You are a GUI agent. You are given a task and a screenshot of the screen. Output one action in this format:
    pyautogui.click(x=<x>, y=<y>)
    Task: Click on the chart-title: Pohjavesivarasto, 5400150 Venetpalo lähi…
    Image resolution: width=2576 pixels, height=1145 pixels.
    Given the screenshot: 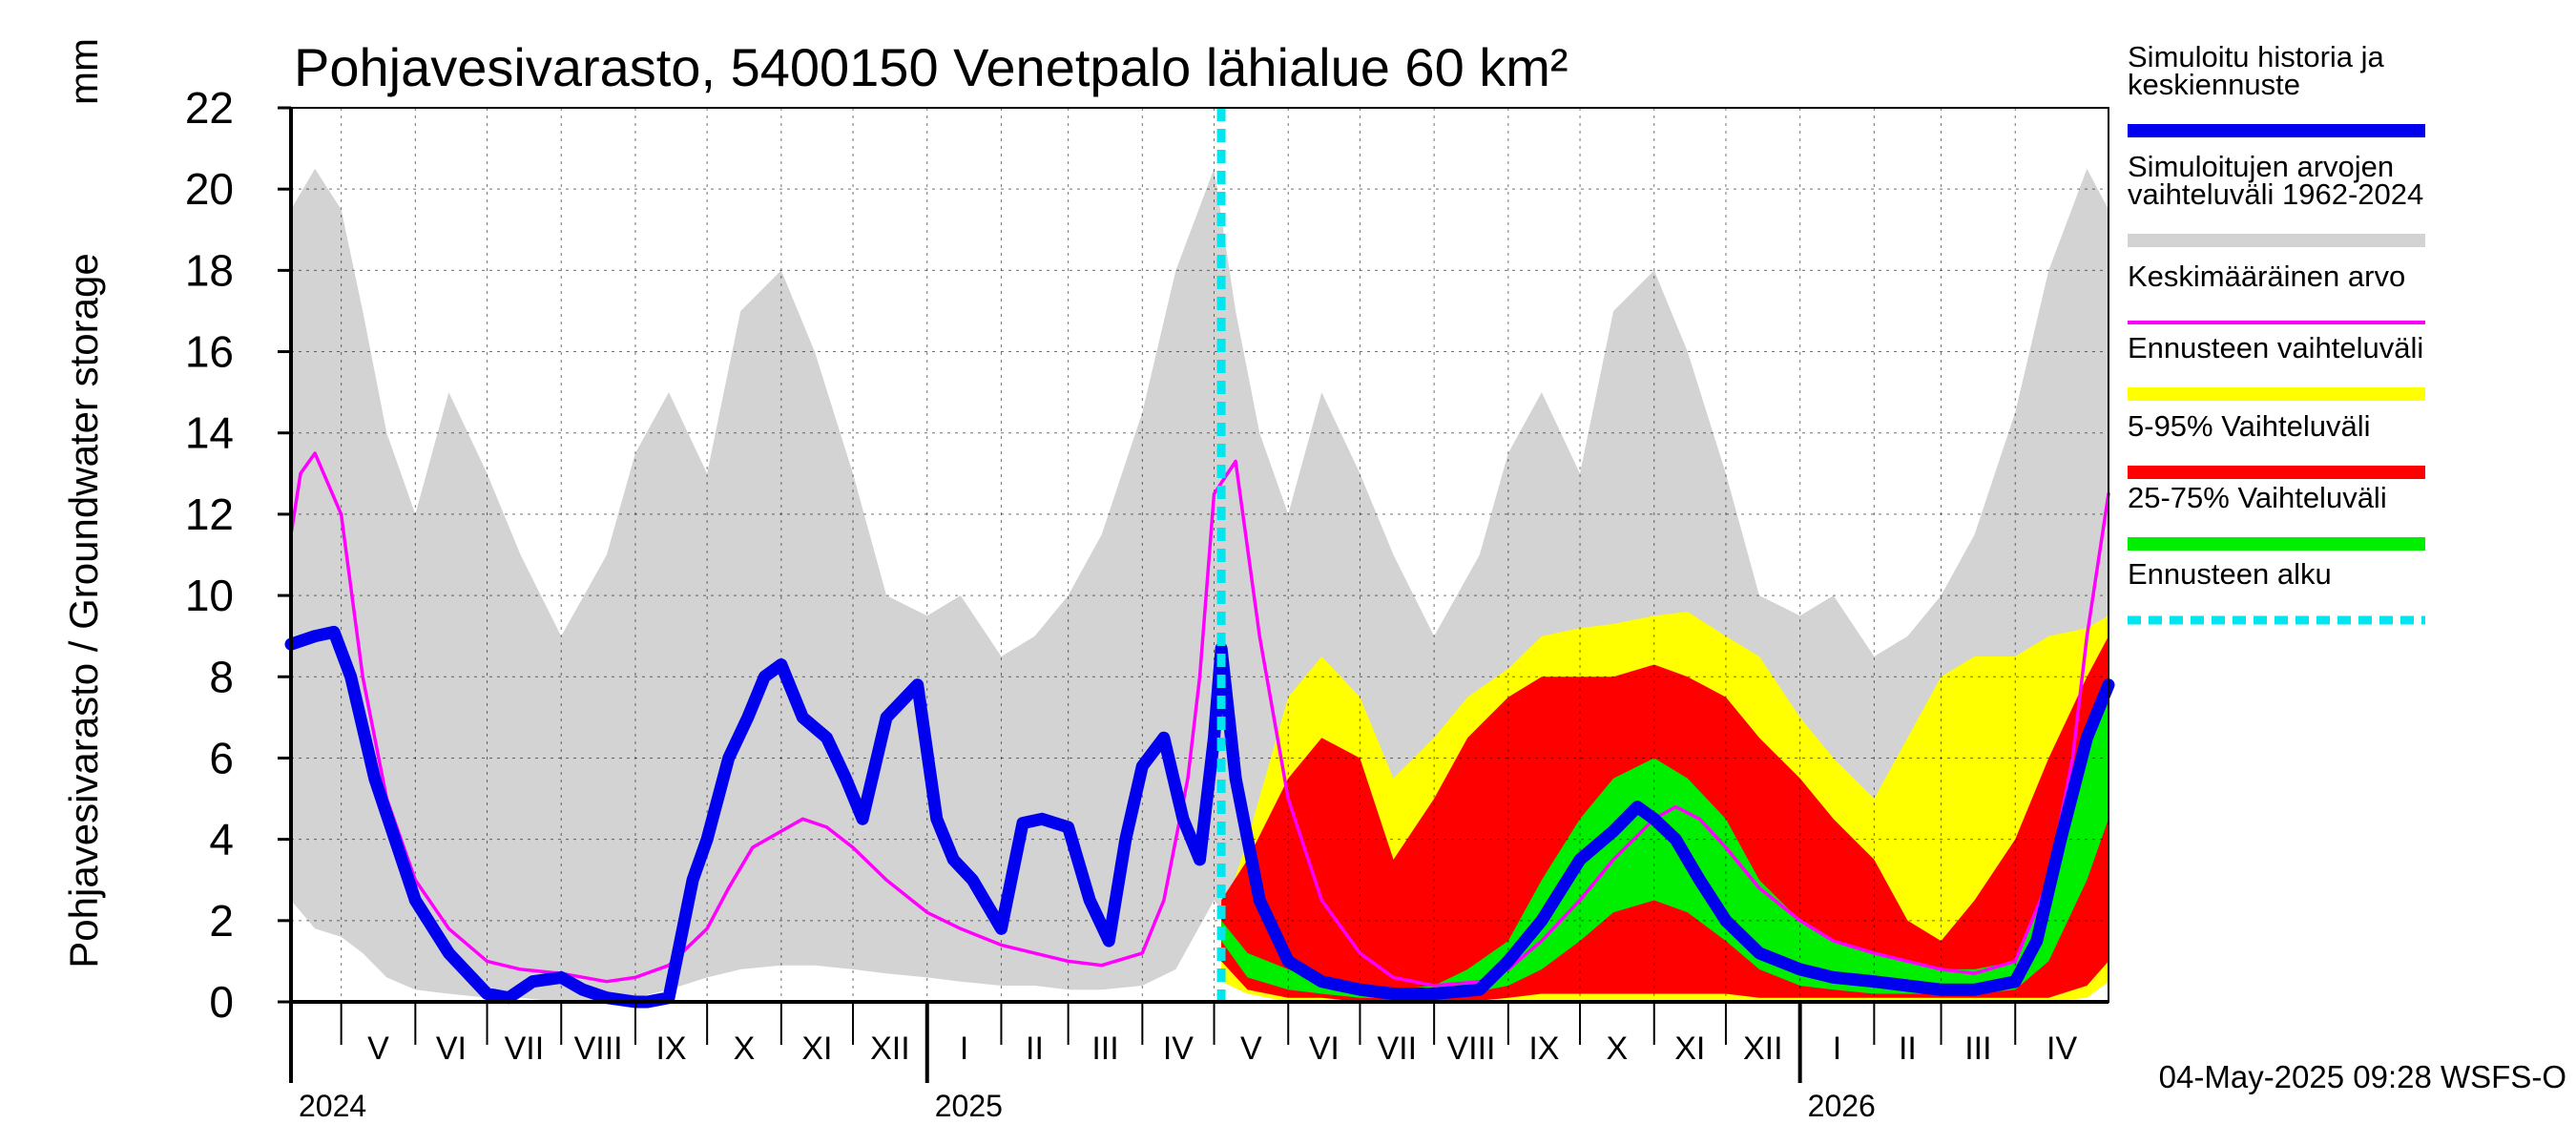 What is the action you would take?
    pyautogui.click(x=931, y=67)
    